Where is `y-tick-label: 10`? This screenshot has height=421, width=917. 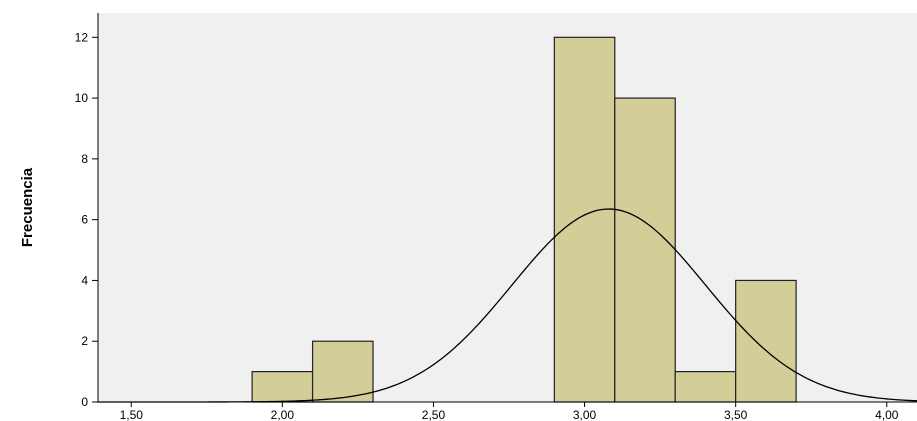
y-tick-label: 10 is located at coordinates (82, 98).